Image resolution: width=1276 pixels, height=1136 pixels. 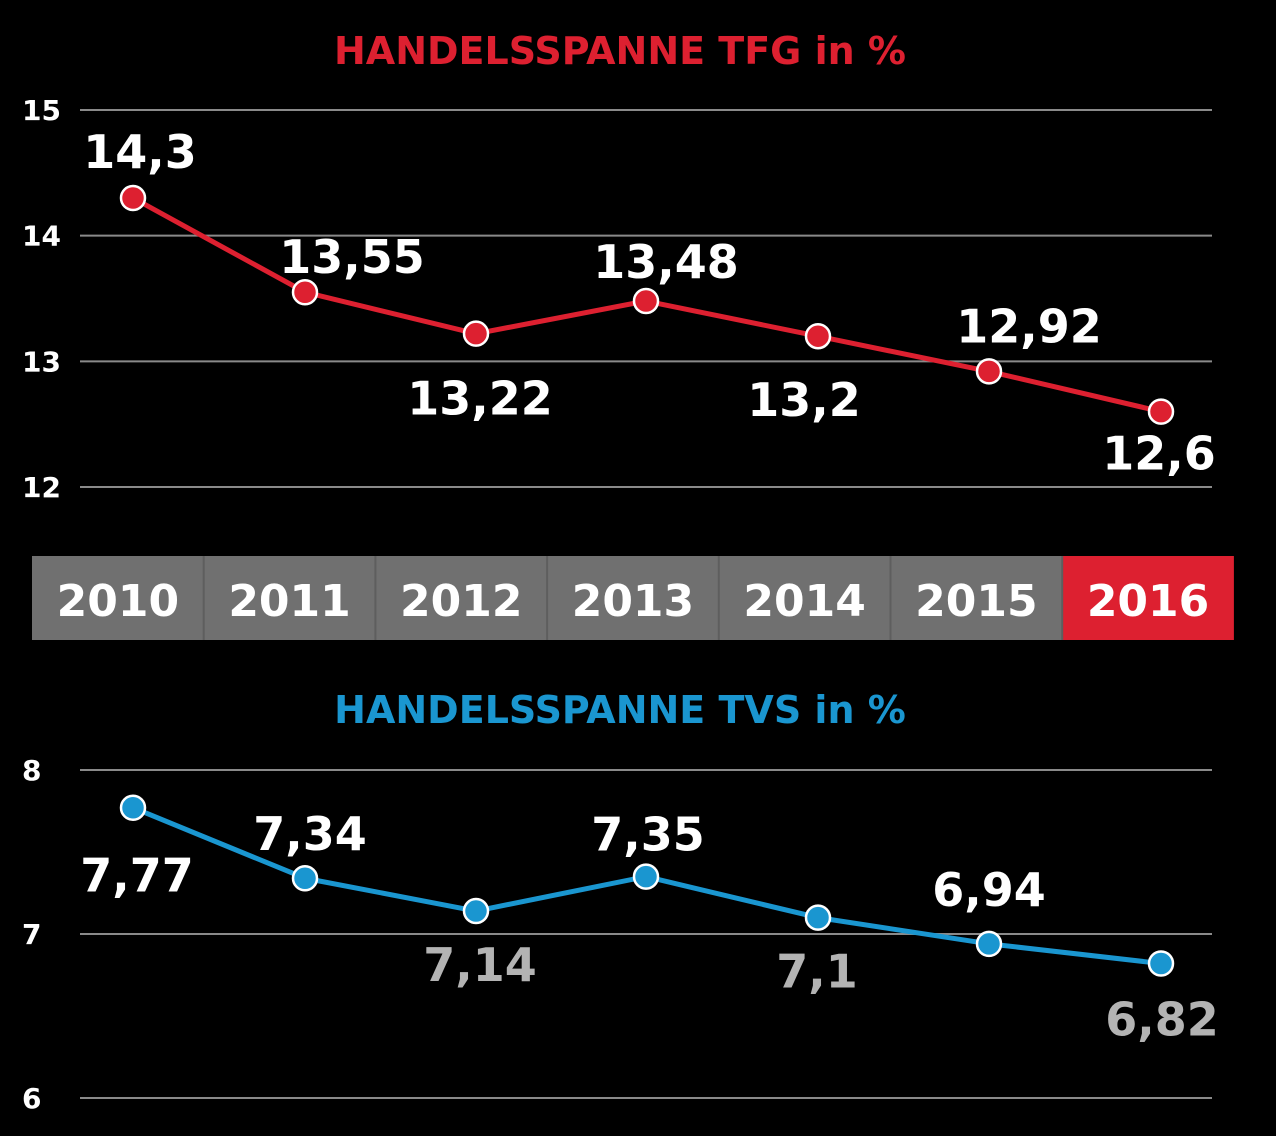 What do you see at coordinates (633, 601) in the screenshot?
I see `year-label: 2013` at bounding box center [633, 601].